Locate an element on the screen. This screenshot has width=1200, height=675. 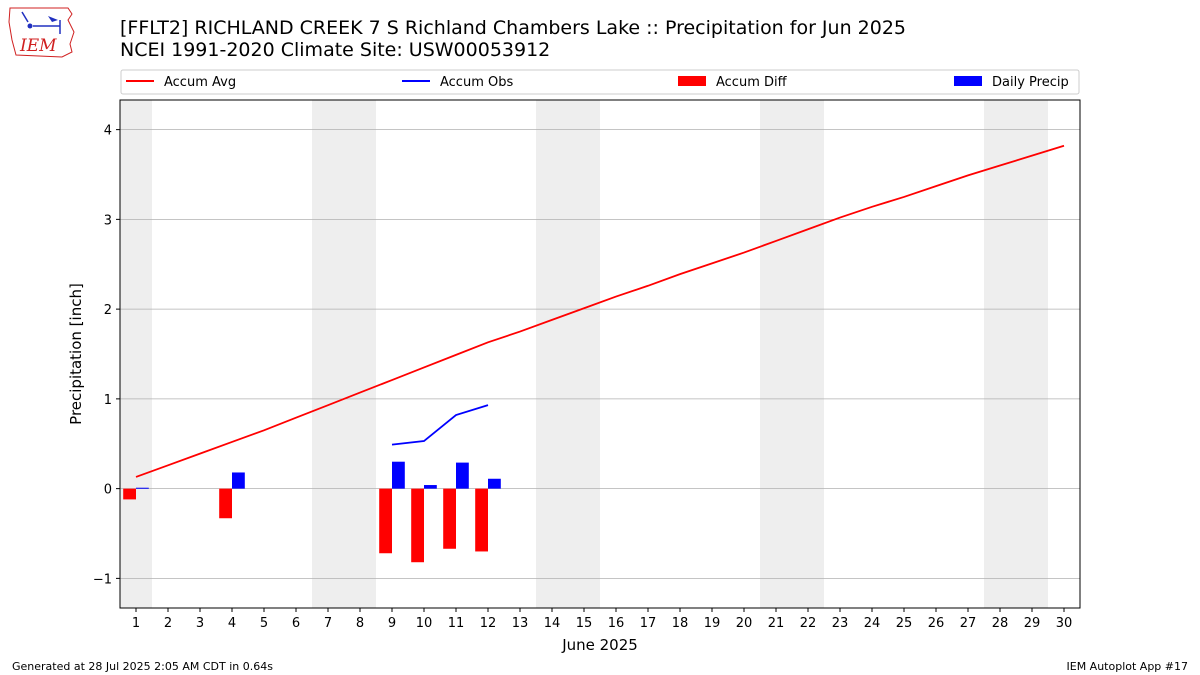
y-tick-label: 2 is located at coordinates (108, 310).